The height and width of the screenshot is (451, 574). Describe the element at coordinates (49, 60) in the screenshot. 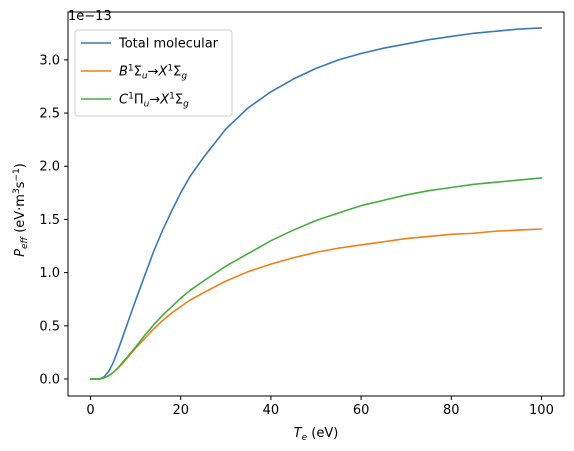

I see `y-tick-label: 3.0` at that location.